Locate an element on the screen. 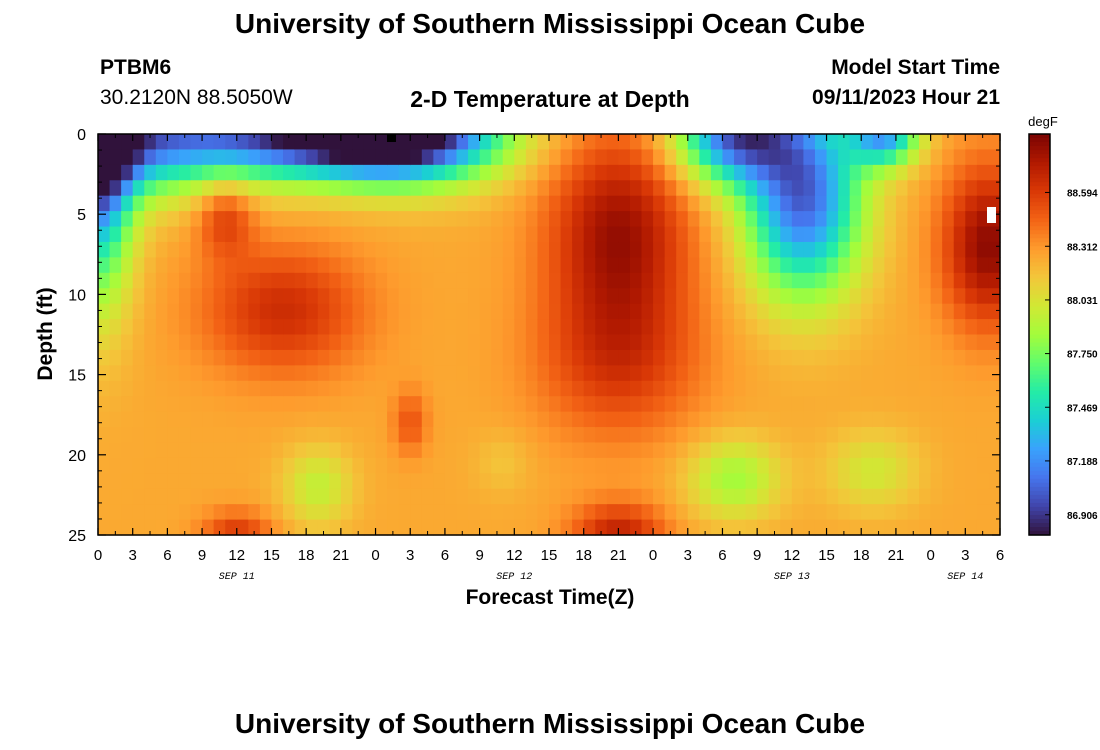  colorbar-tick-label: 86.906 is located at coordinates (1082, 516).